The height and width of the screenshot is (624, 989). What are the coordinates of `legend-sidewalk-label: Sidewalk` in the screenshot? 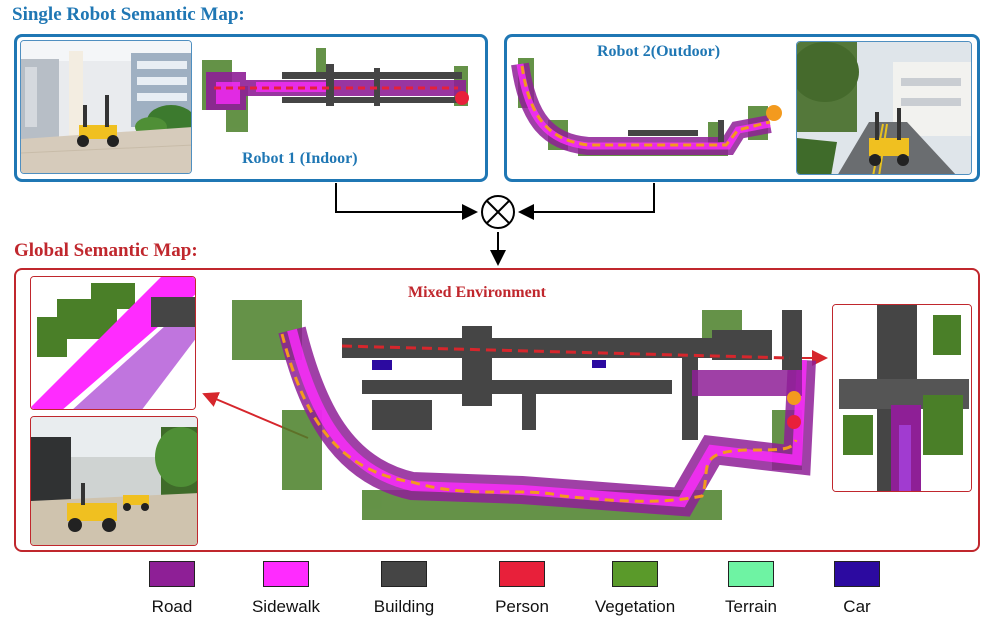 It's located at (286, 606).